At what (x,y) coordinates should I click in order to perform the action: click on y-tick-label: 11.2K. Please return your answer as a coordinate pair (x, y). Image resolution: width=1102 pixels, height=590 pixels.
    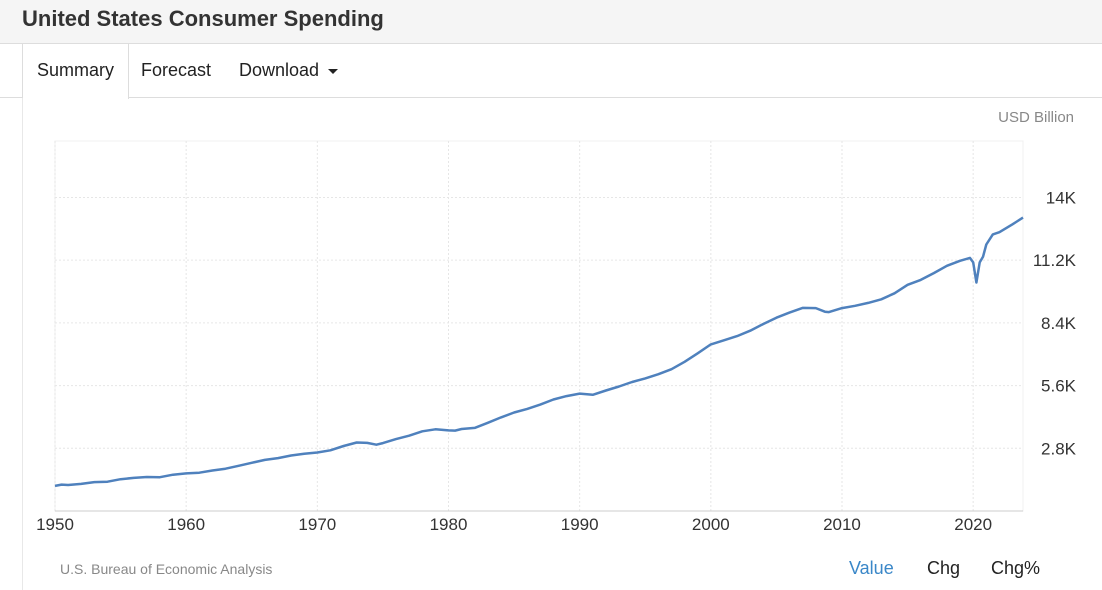
    Looking at the image, I should click on (1055, 260).